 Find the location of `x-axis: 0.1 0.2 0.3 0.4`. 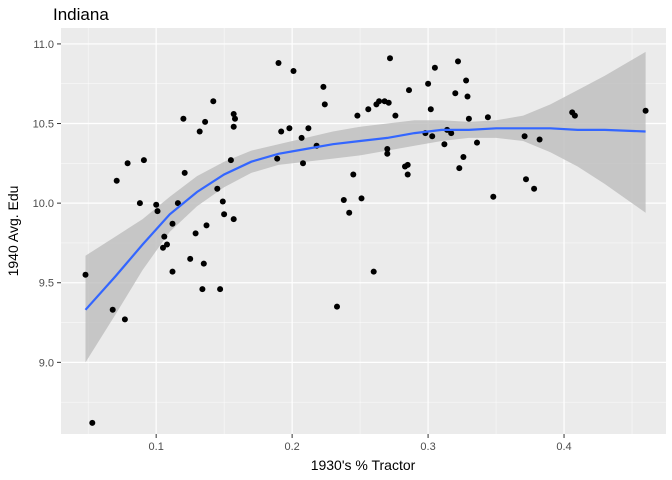

x-axis: 0.1 0.2 0.3 0.4 is located at coordinates (360, 443).